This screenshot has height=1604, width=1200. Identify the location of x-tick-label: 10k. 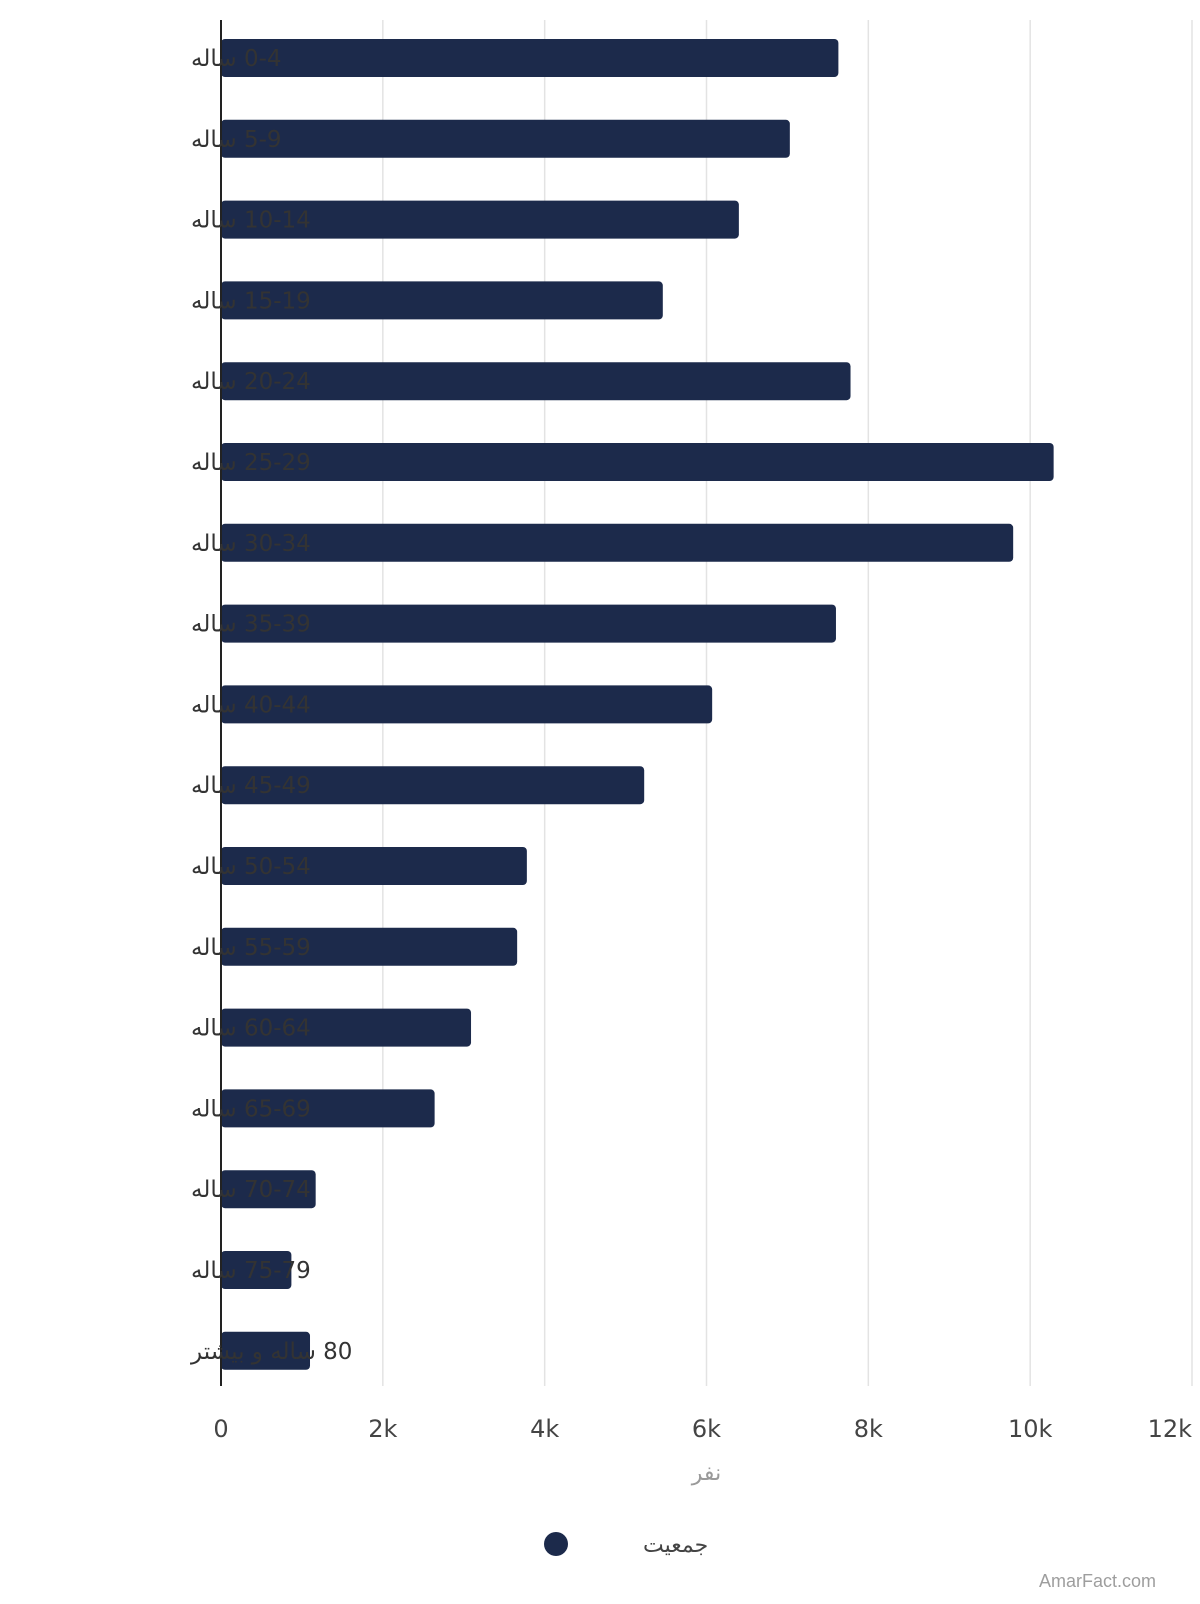
(1030, 1429).